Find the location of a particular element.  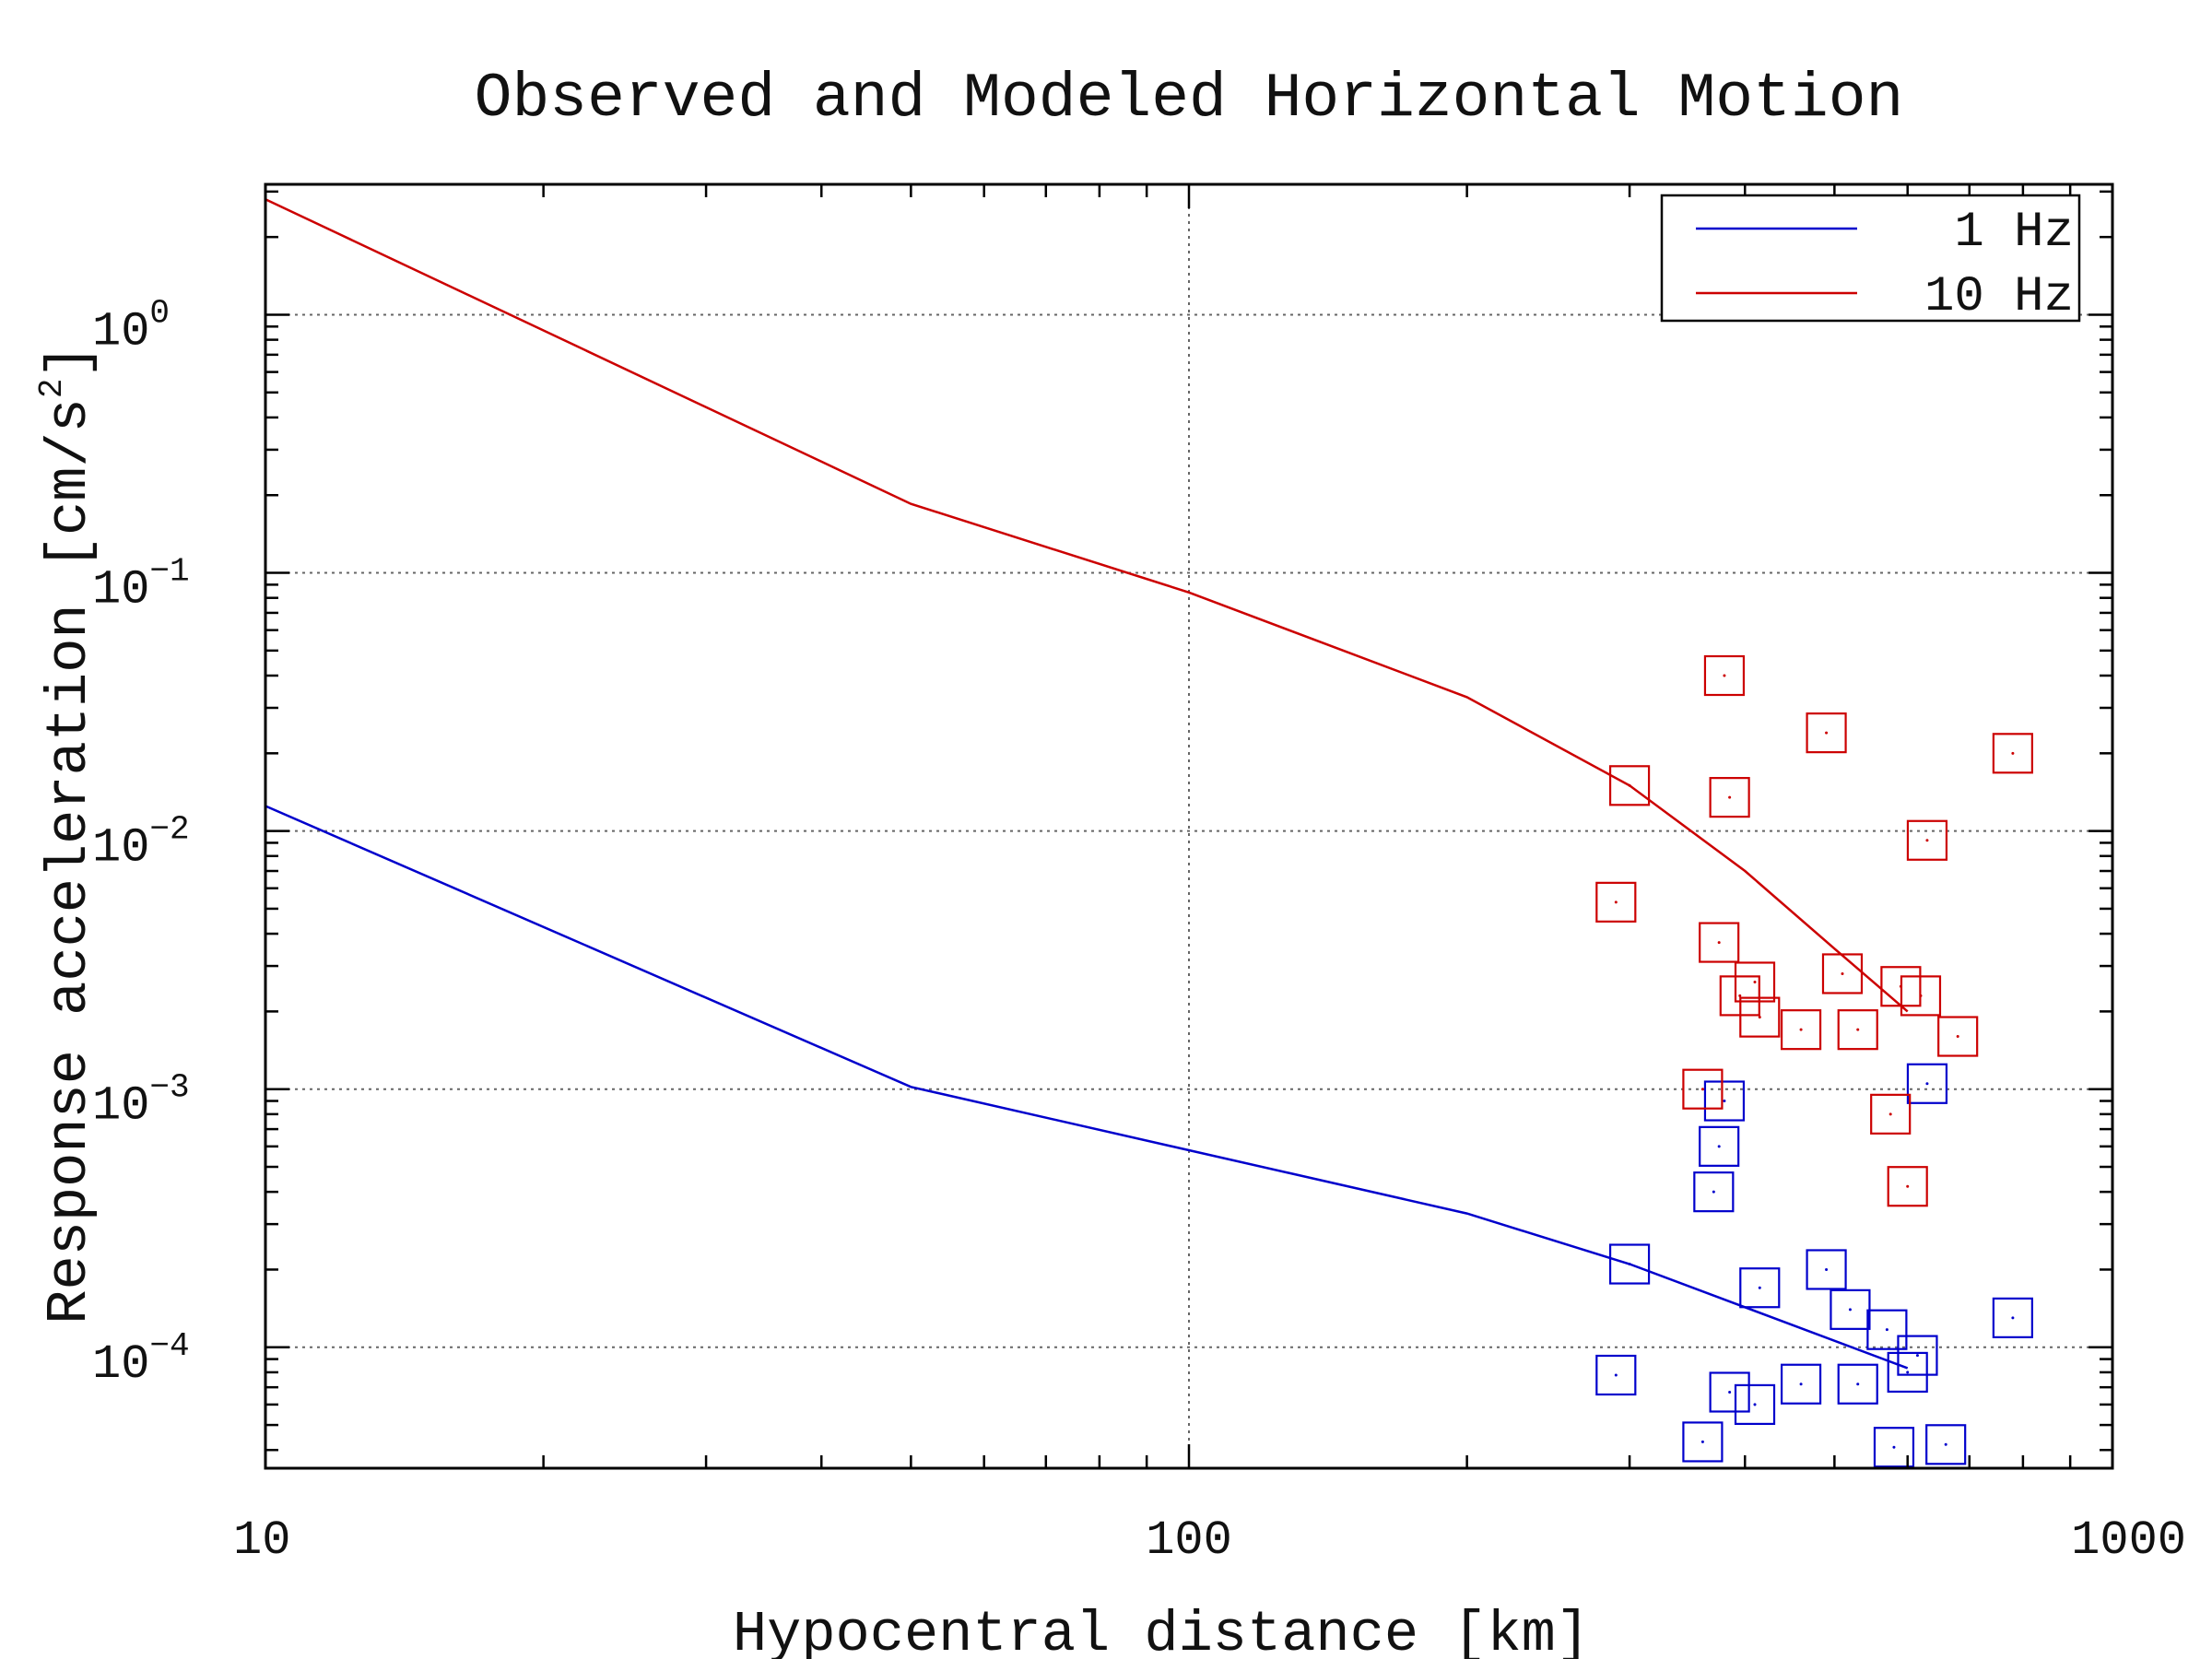

y-tick-label-exponent: 0 is located at coordinates (159, 313).